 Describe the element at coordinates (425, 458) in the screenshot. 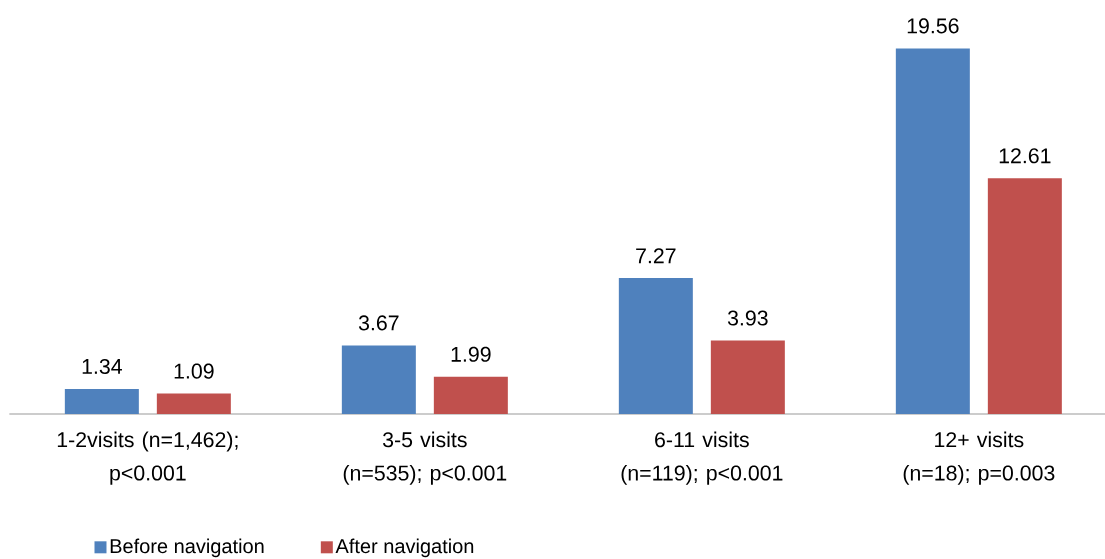

I see `x-tick-label: 3-5 visits (n=535); p<0.001` at that location.